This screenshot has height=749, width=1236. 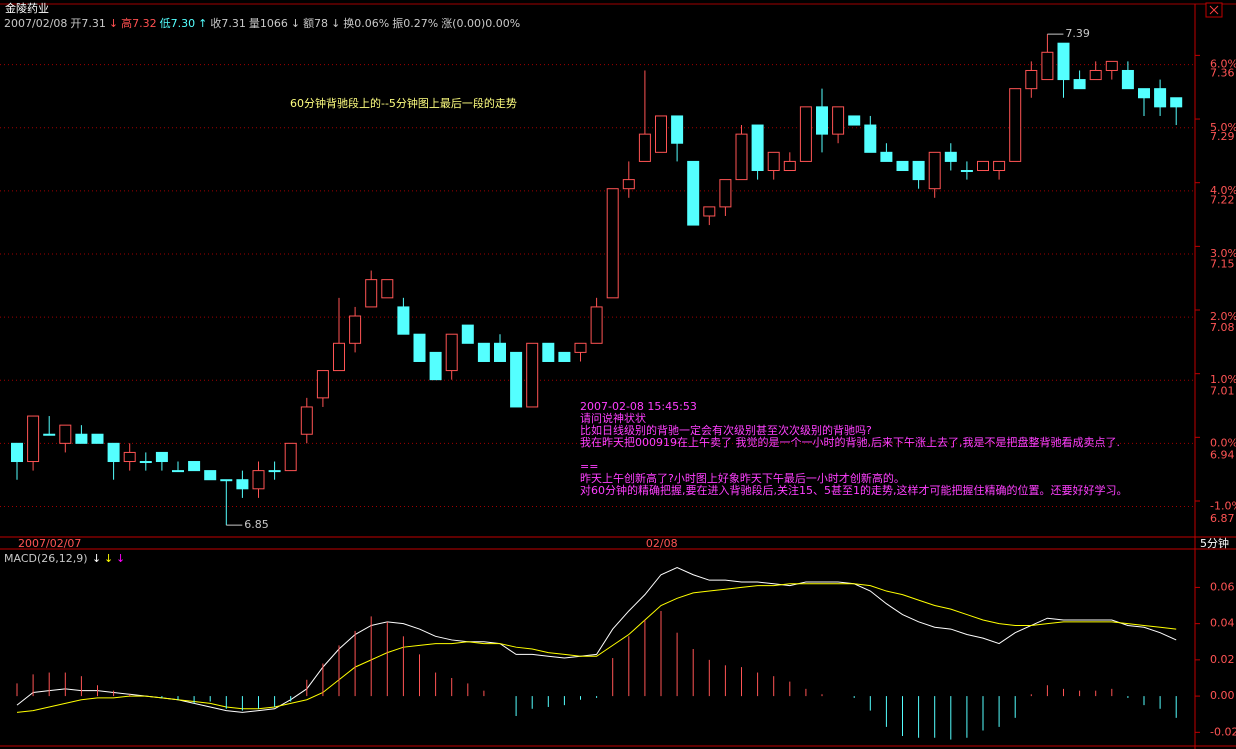 What do you see at coordinates (228, 23) in the screenshot?
I see `info-item: 收7.31` at bounding box center [228, 23].